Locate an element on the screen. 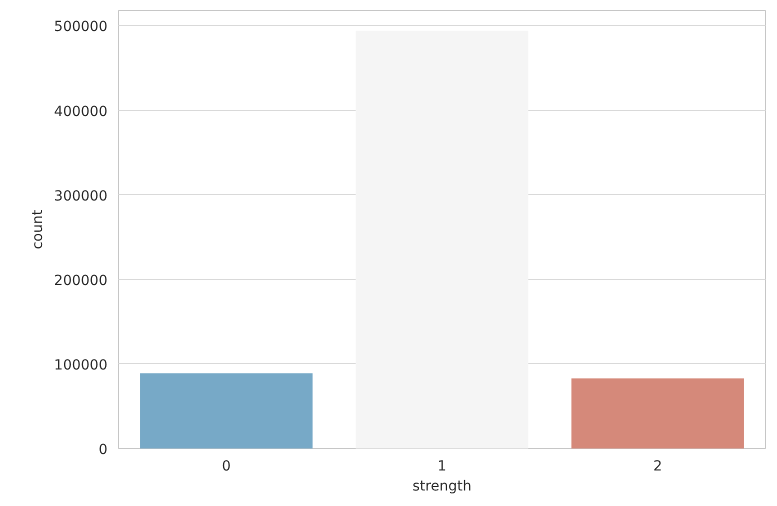  y-tick-label: 500000 is located at coordinates (81, 27).